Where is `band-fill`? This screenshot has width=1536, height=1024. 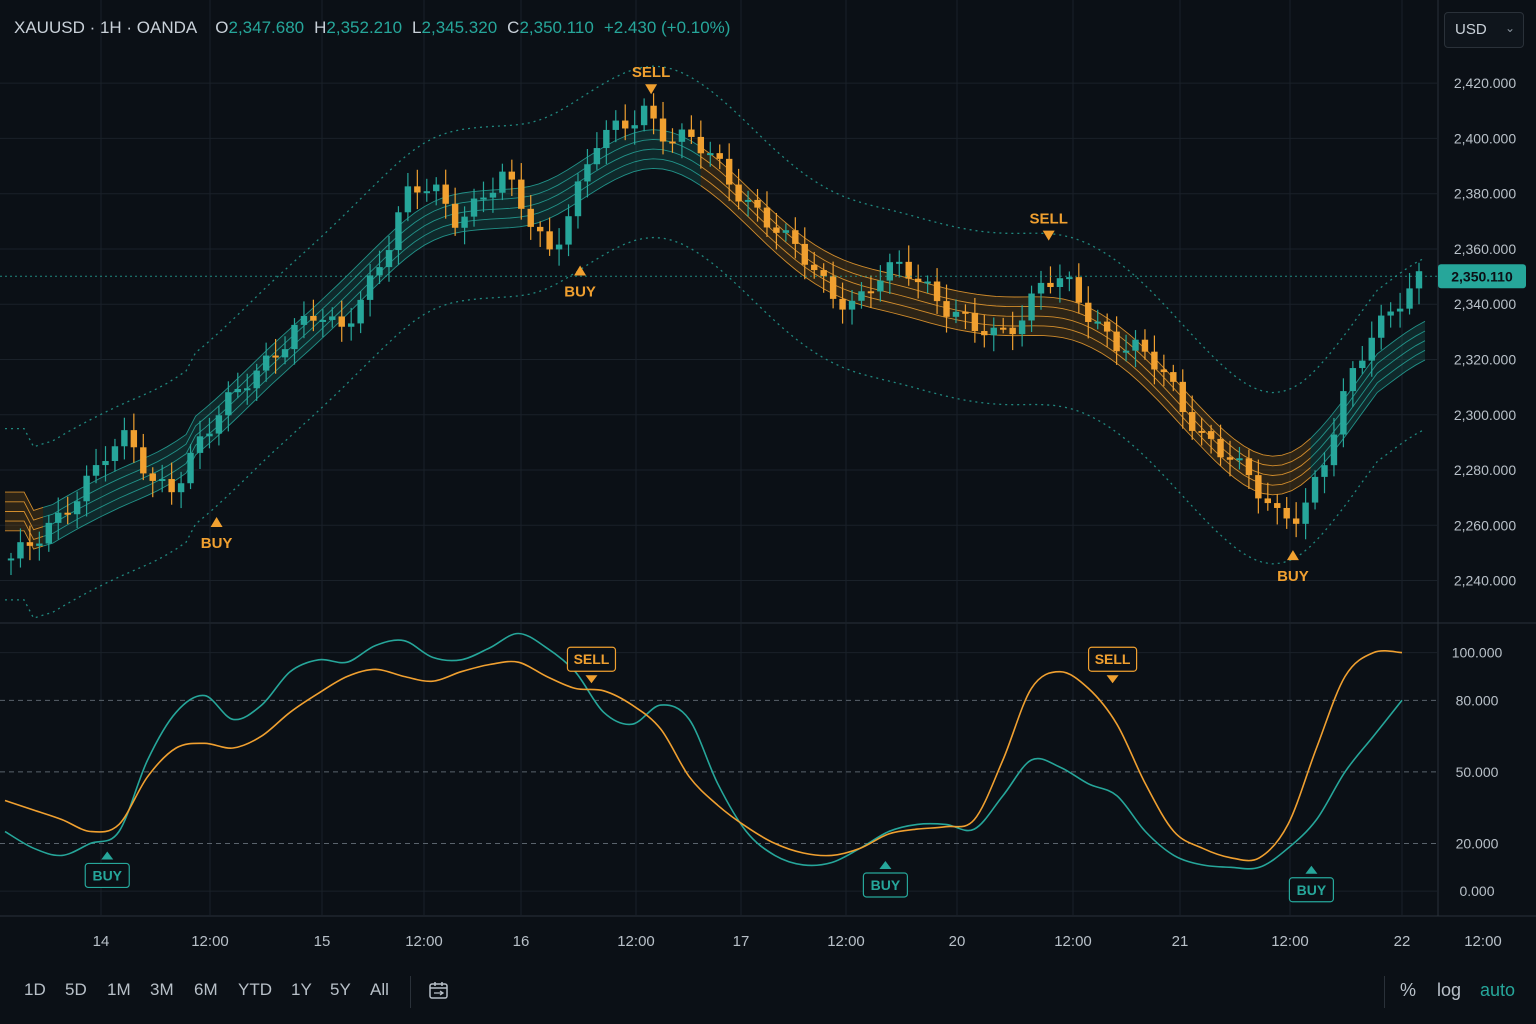 band-fill is located at coordinates (1367, 399).